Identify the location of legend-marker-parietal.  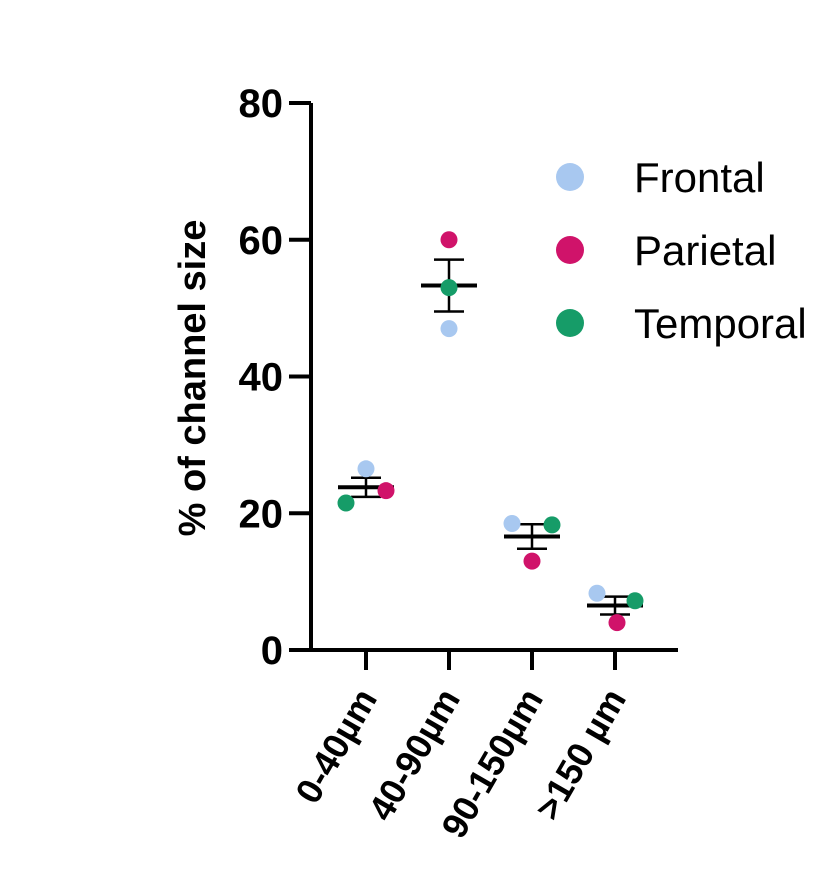
(570, 250).